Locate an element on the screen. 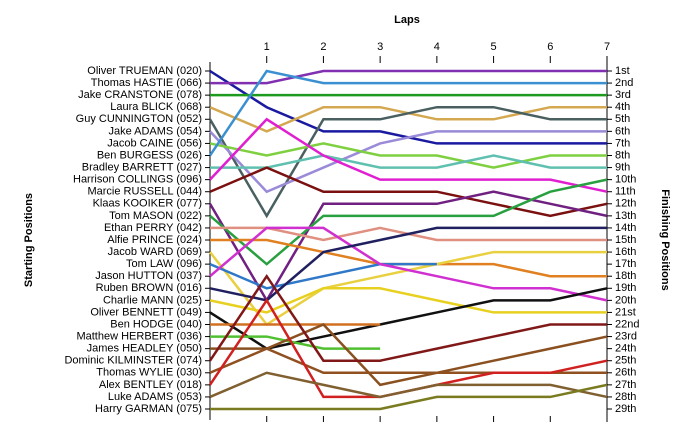 Image resolution: width=700 pixels, height=435 pixels. starting-label: Dominic KILMINSTER (074) is located at coordinates (133, 361).